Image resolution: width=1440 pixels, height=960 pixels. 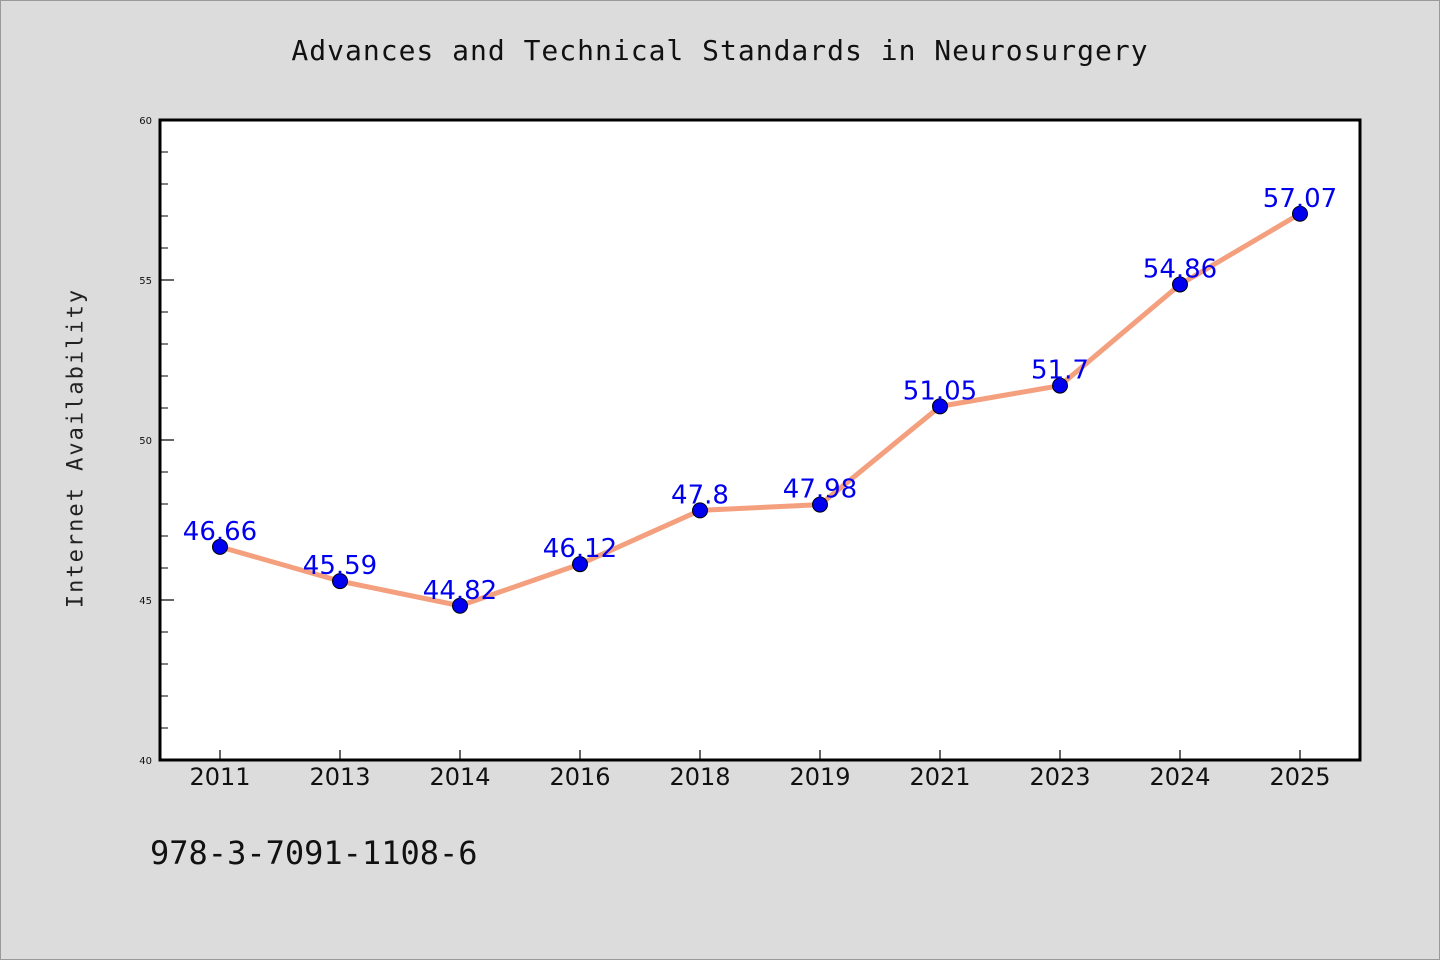 I want to click on x-tick-label: 2016, so click(x=579, y=777).